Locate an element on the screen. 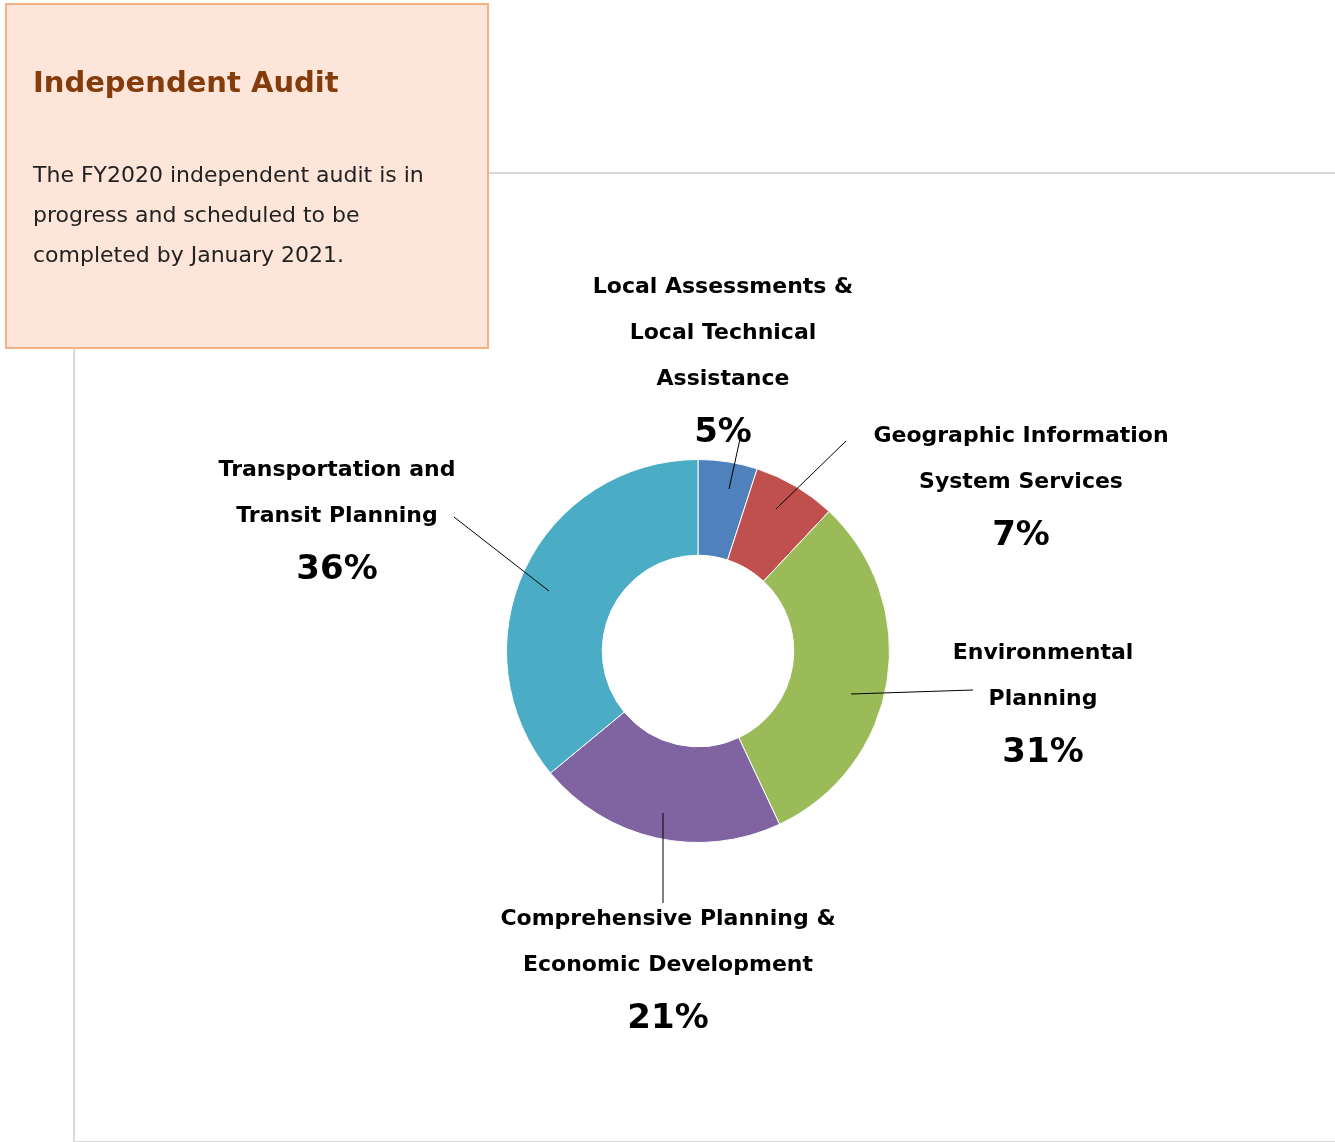 The width and height of the screenshot is (1335, 1142). slice-label: Local Assessments & Local Technical Assistance is located at coordinates (723, 331).